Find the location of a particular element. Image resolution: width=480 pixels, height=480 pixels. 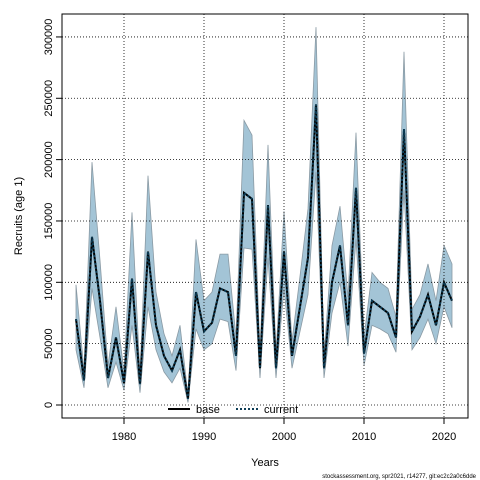

y-tick-label: 200000 is located at coordinates (49, 159).